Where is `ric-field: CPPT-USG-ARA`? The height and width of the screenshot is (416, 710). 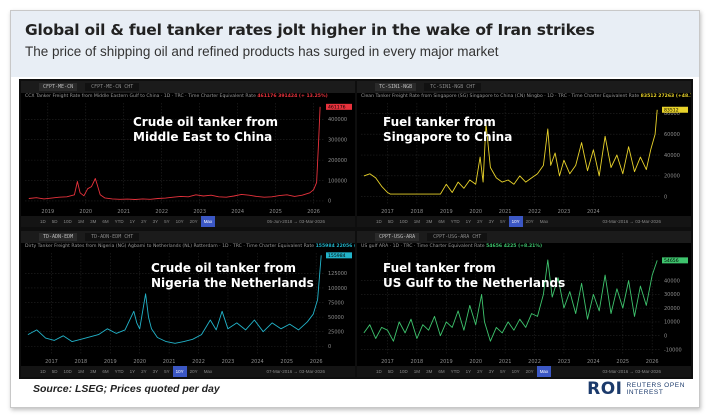
ric-field: CPPT-USG-ARA is located at coordinates (397, 237).